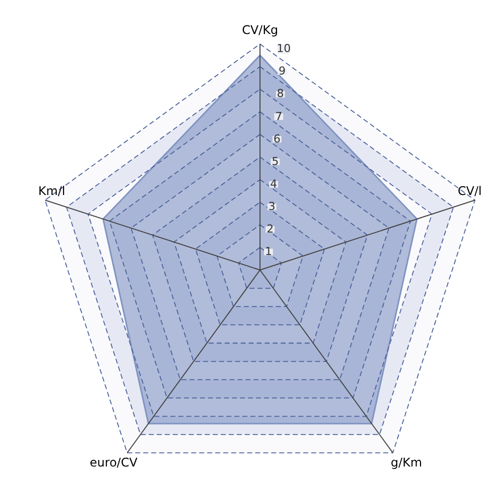  Describe the element at coordinates (278, 116) in the screenshot. I see `y-tick-label: 7` at that location.